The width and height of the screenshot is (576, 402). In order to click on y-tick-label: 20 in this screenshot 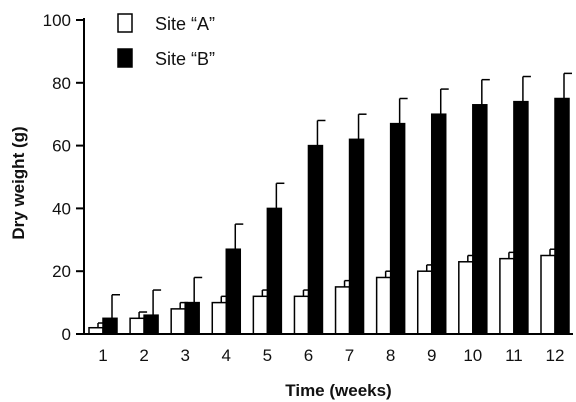, I will do `click(61, 271)`.